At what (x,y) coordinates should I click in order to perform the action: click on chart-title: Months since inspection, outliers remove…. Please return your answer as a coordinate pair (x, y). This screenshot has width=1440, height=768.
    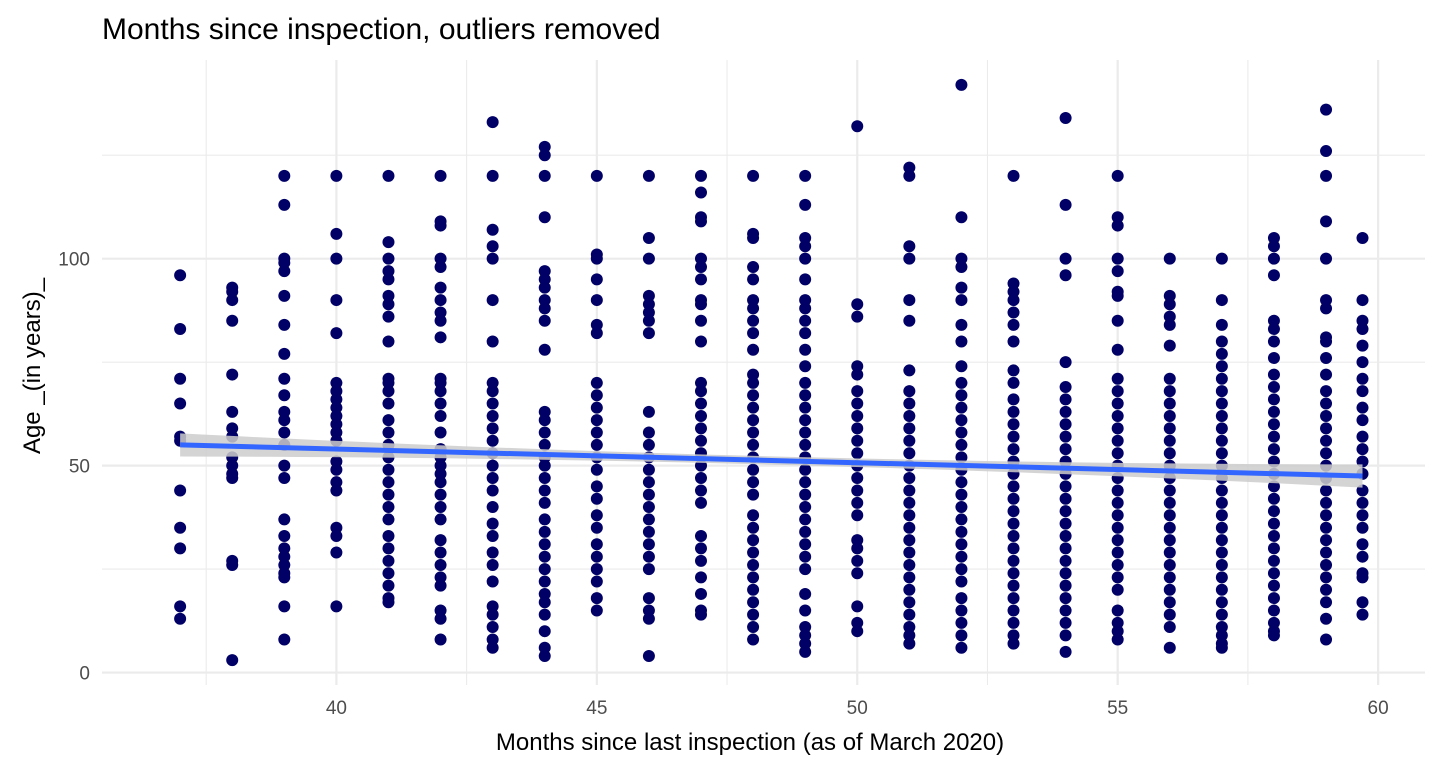
    Looking at the image, I should click on (381, 29).